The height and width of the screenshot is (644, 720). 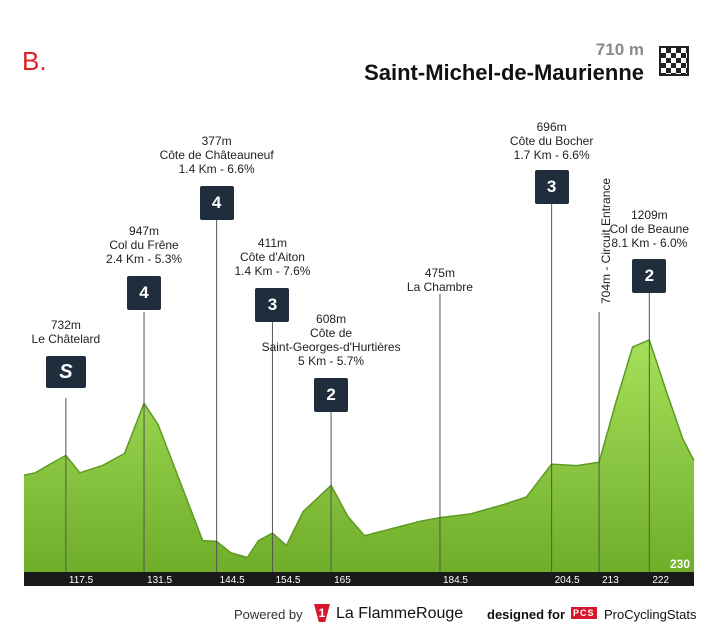 I want to click on marker-alt-label: 696m, so click(x=551, y=127).